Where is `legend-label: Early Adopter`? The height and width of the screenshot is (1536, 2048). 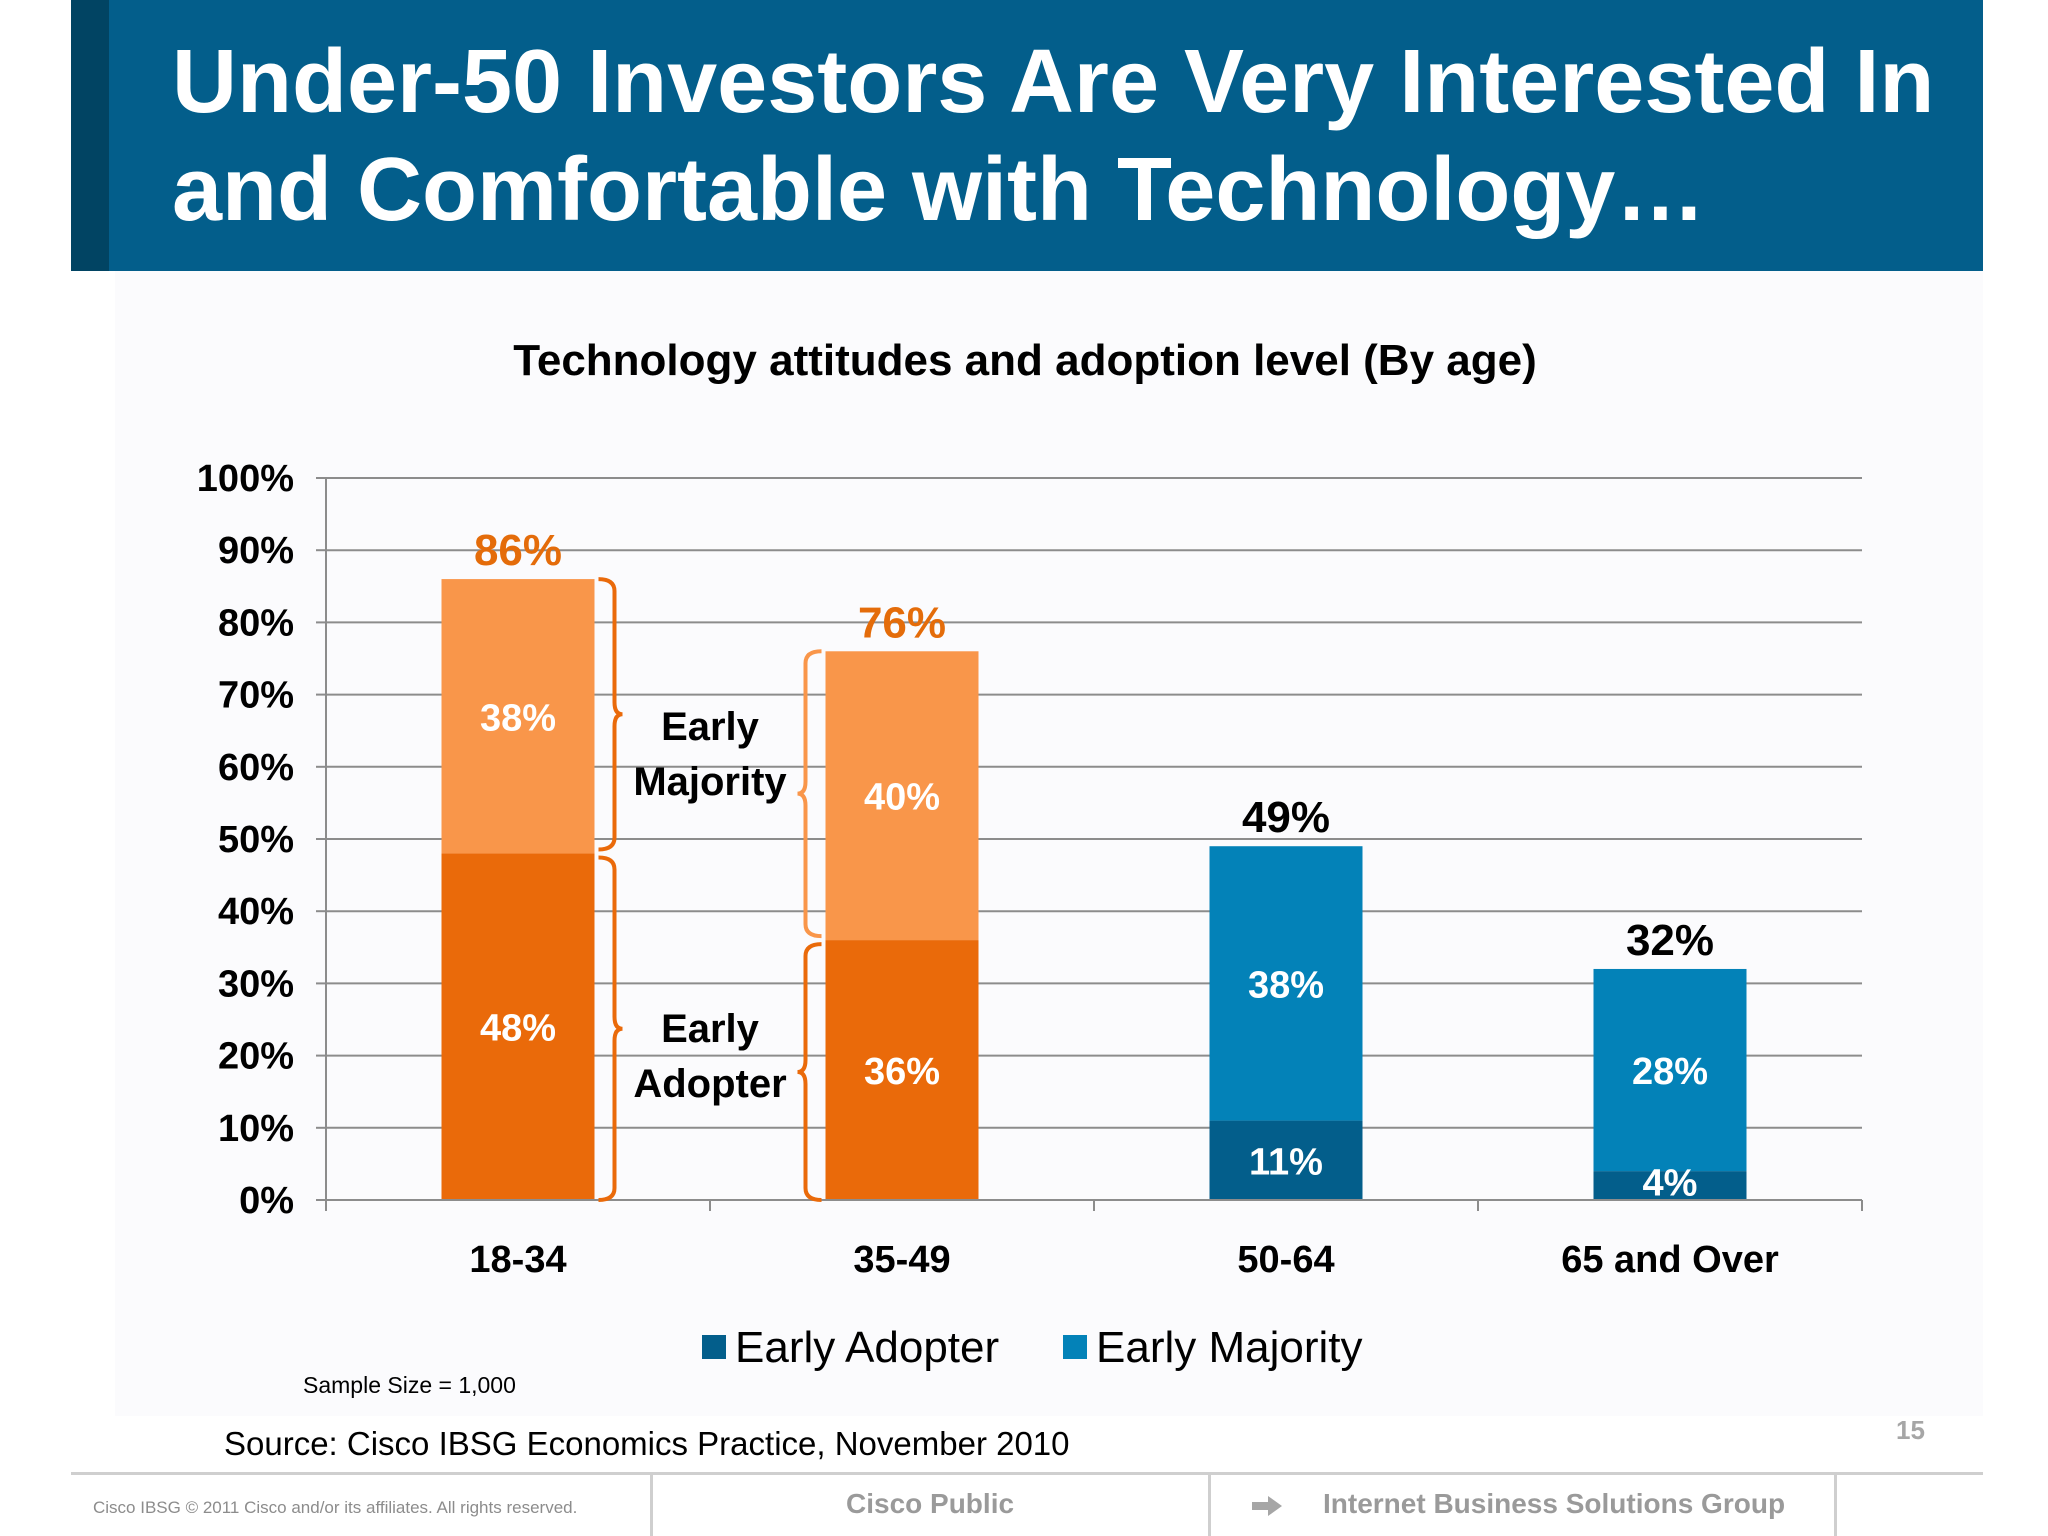
legend-label: Early Adopter is located at coordinates (867, 1347).